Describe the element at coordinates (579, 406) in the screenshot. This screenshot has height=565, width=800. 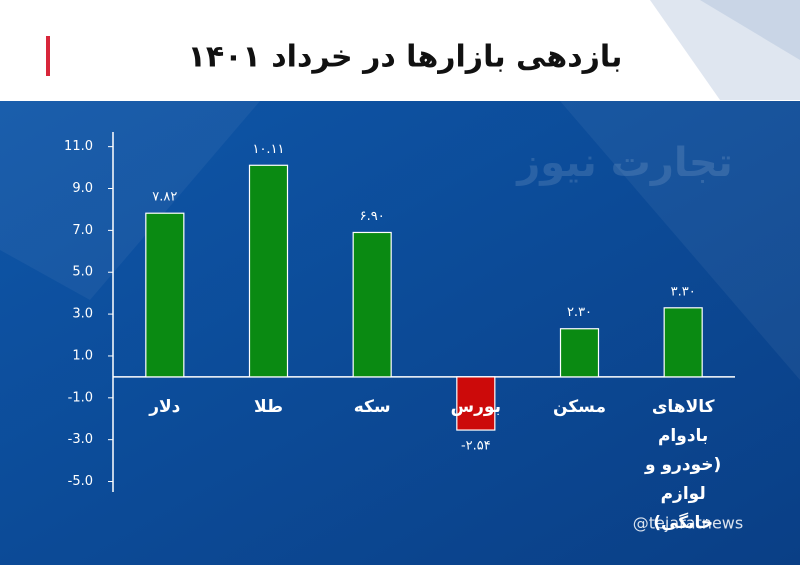
I see `x-tick-label: مسکن` at that location.